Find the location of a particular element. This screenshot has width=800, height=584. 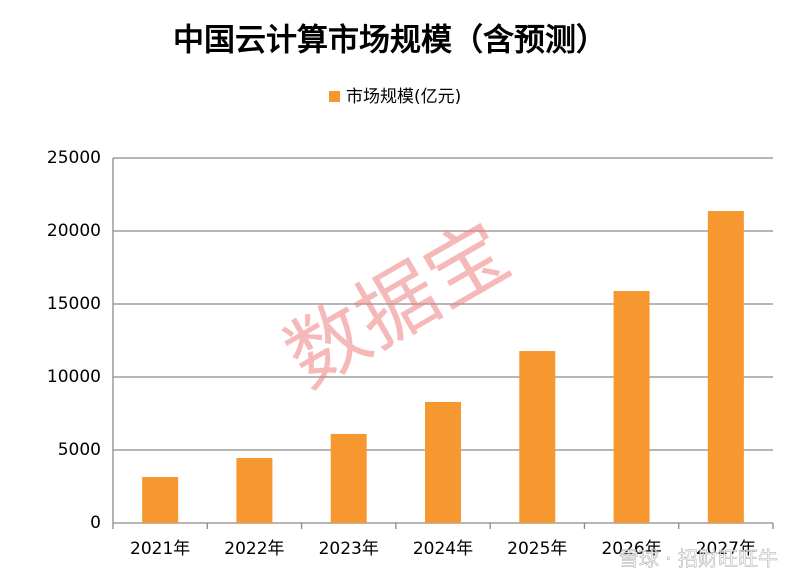

y-tick-label: 10000 is located at coordinates (74, 377).